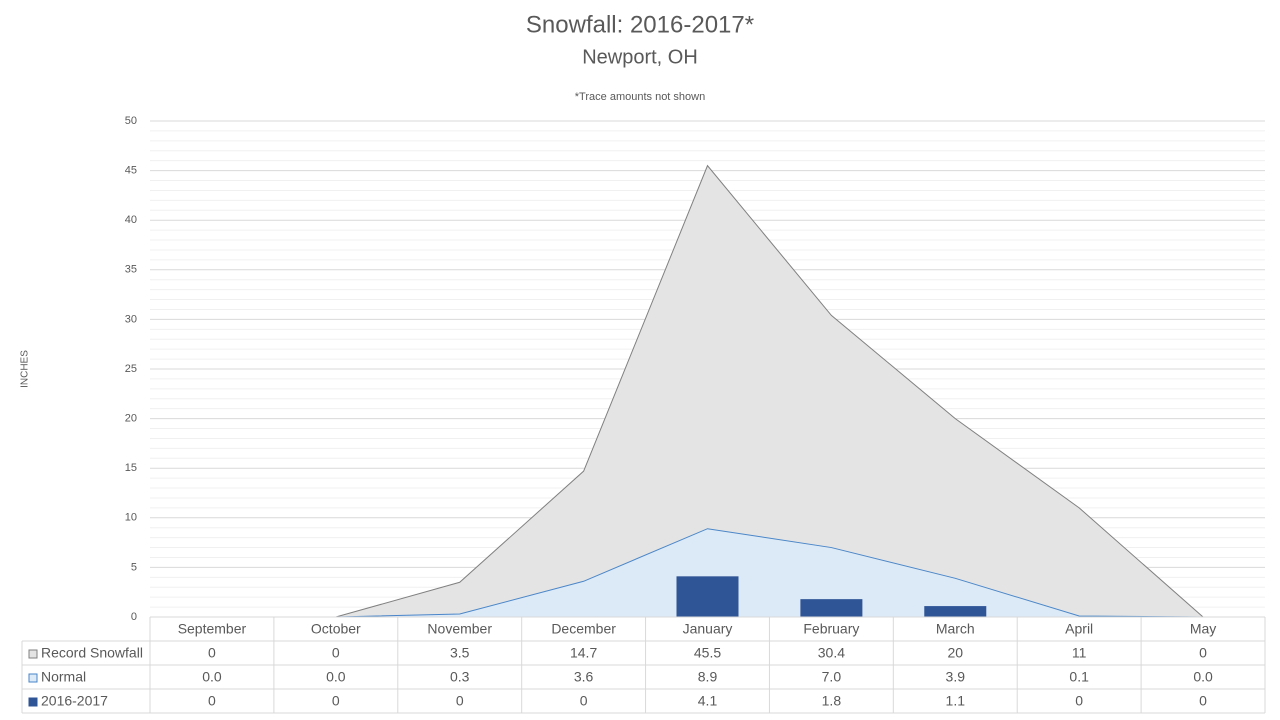 This screenshot has width=1280, height=720. I want to click on area-line, so click(707, 573).